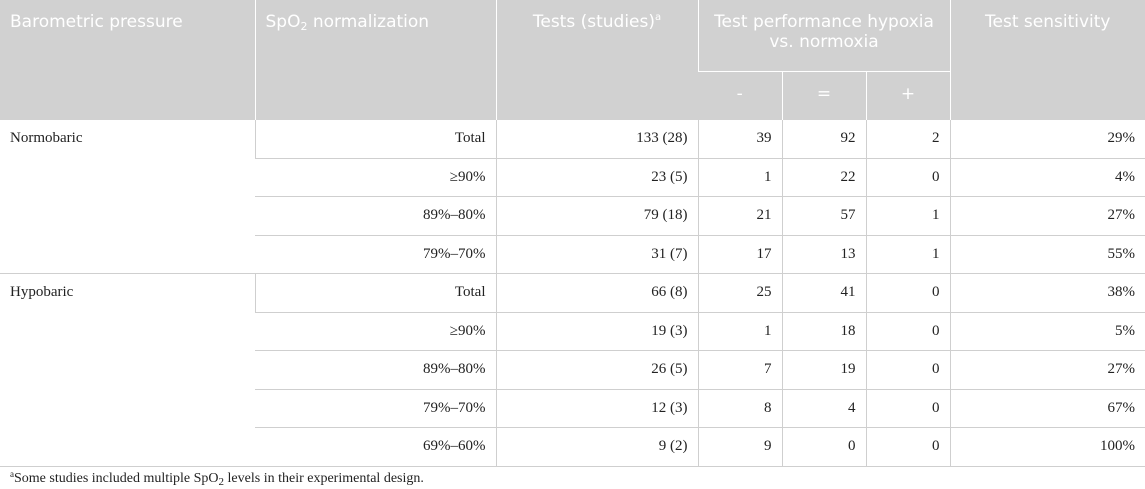 The image size is (1145, 489). Describe the element at coordinates (127, 197) in the screenshot. I see `group-label-normobaric: Normobaric` at that location.